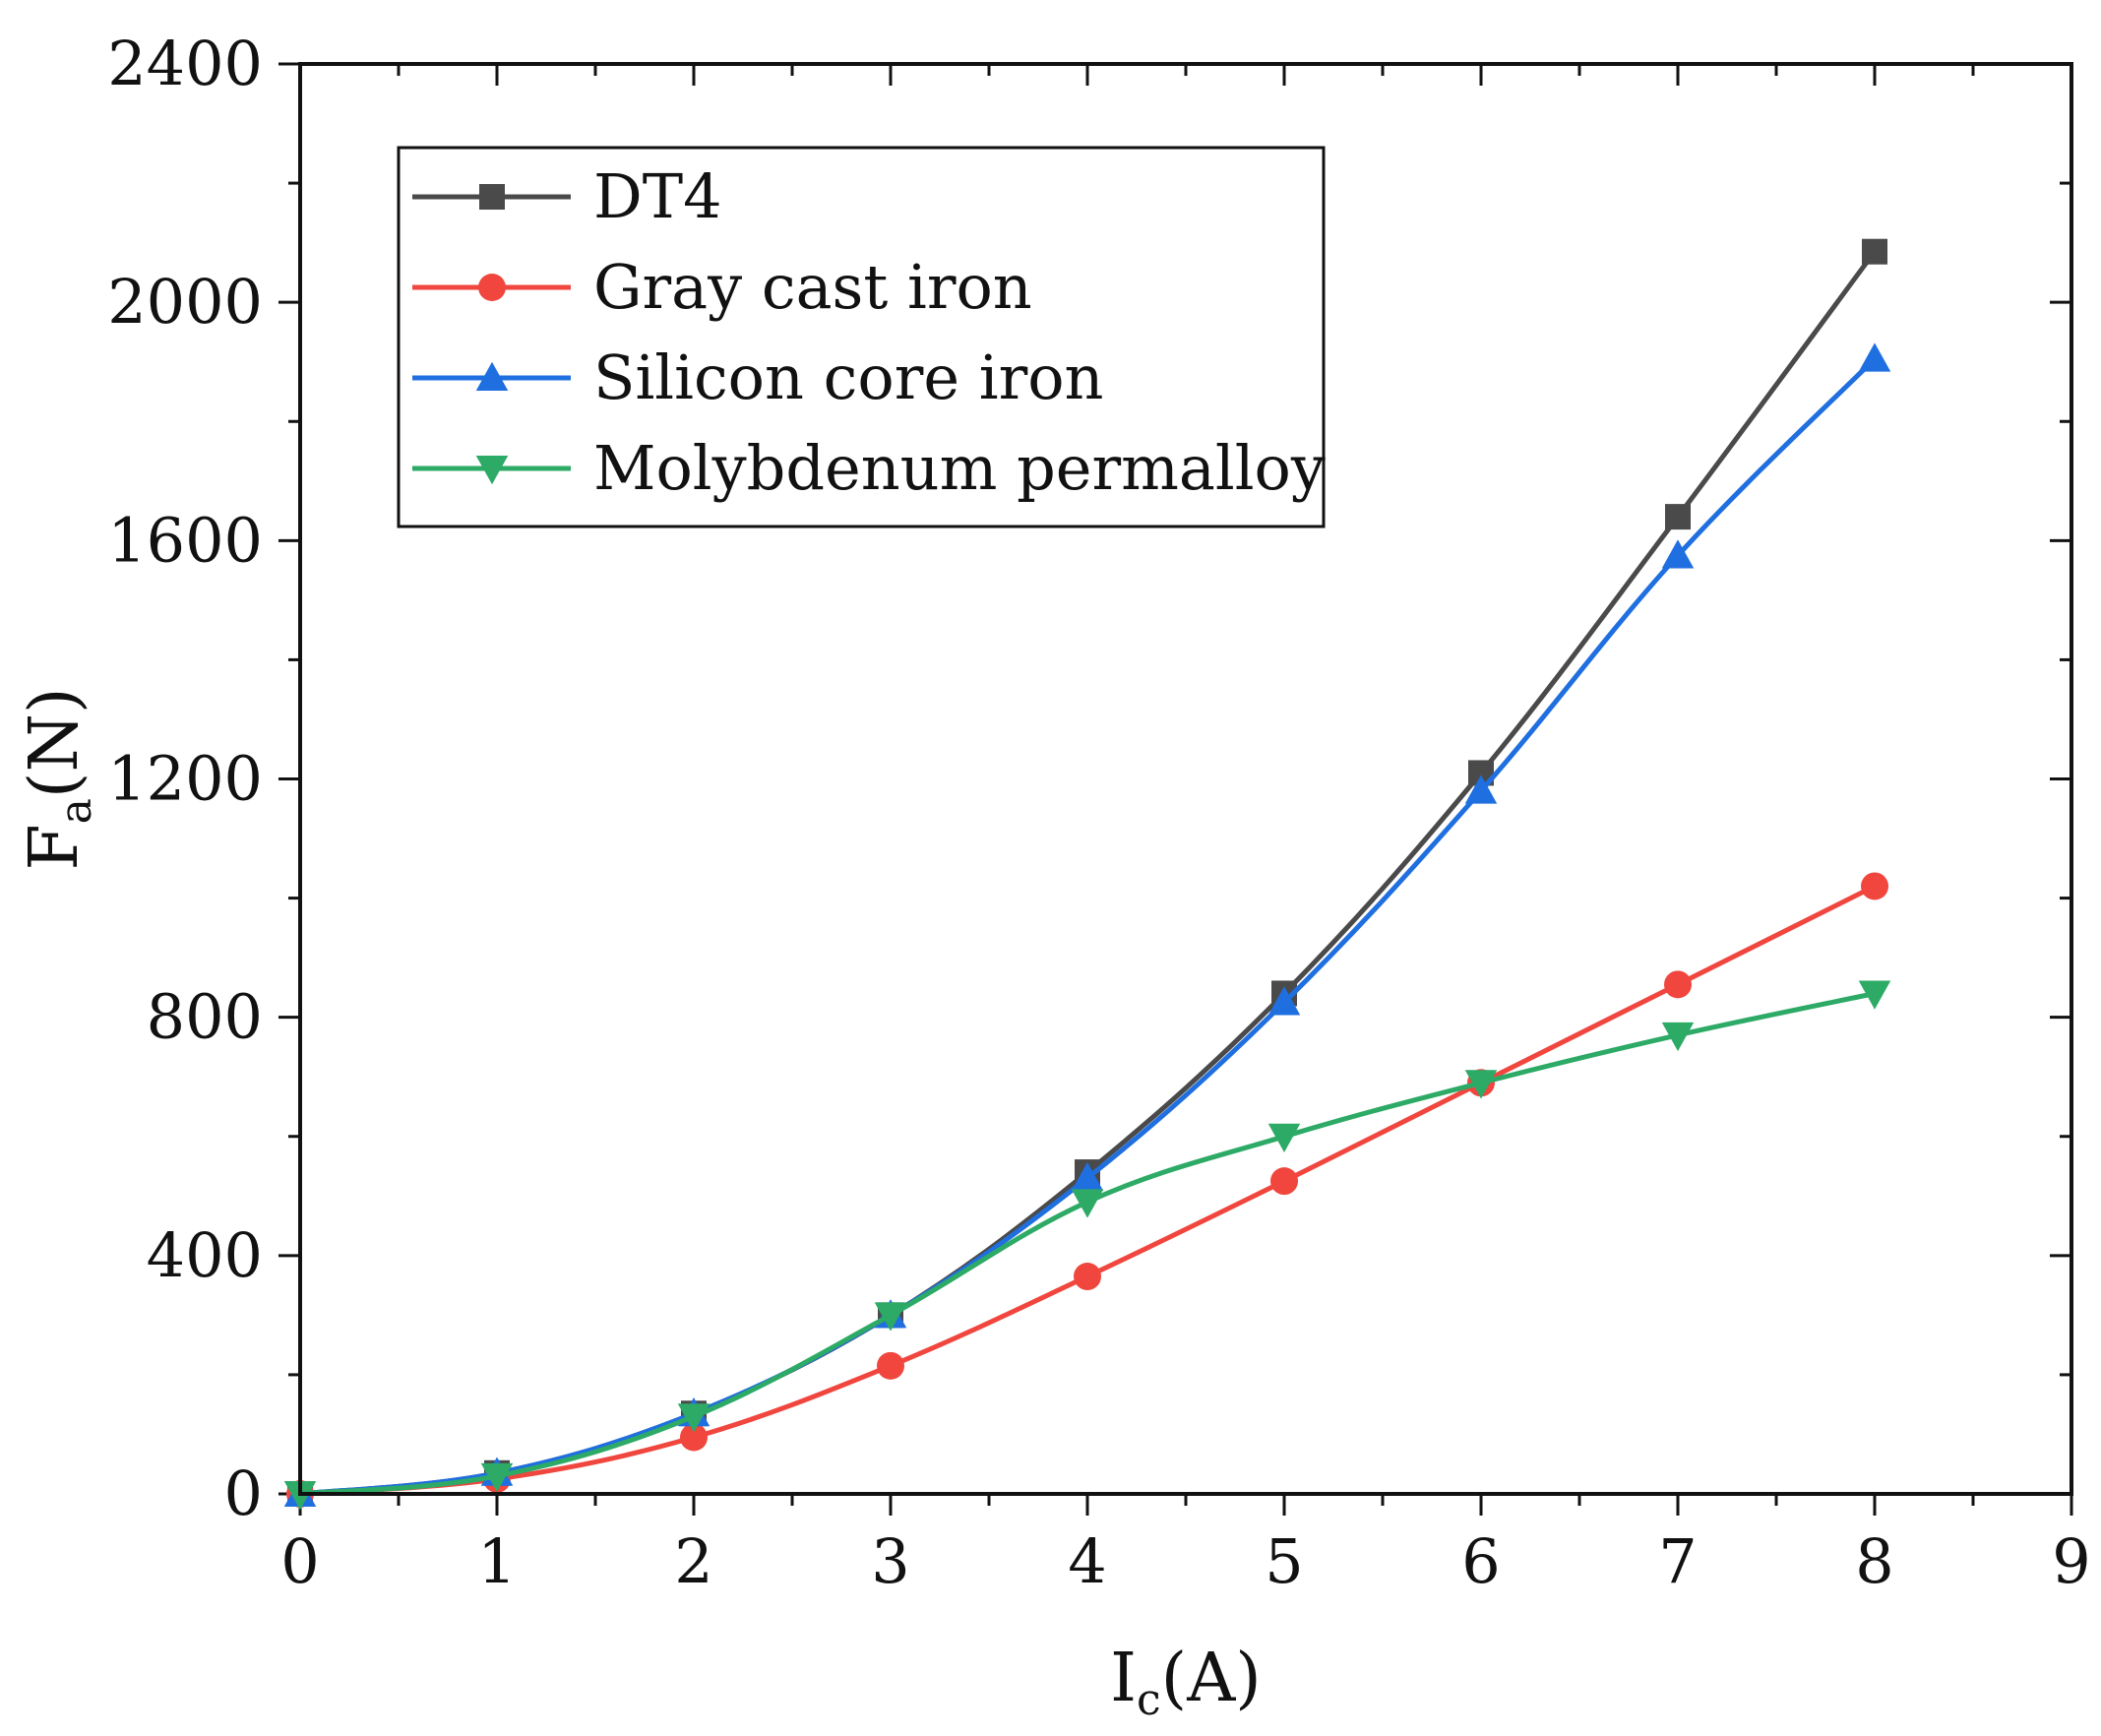 Image resolution: width=2101 pixels, height=1736 pixels. I want to click on legend-label: Molybdenum permalloy, so click(959, 468).